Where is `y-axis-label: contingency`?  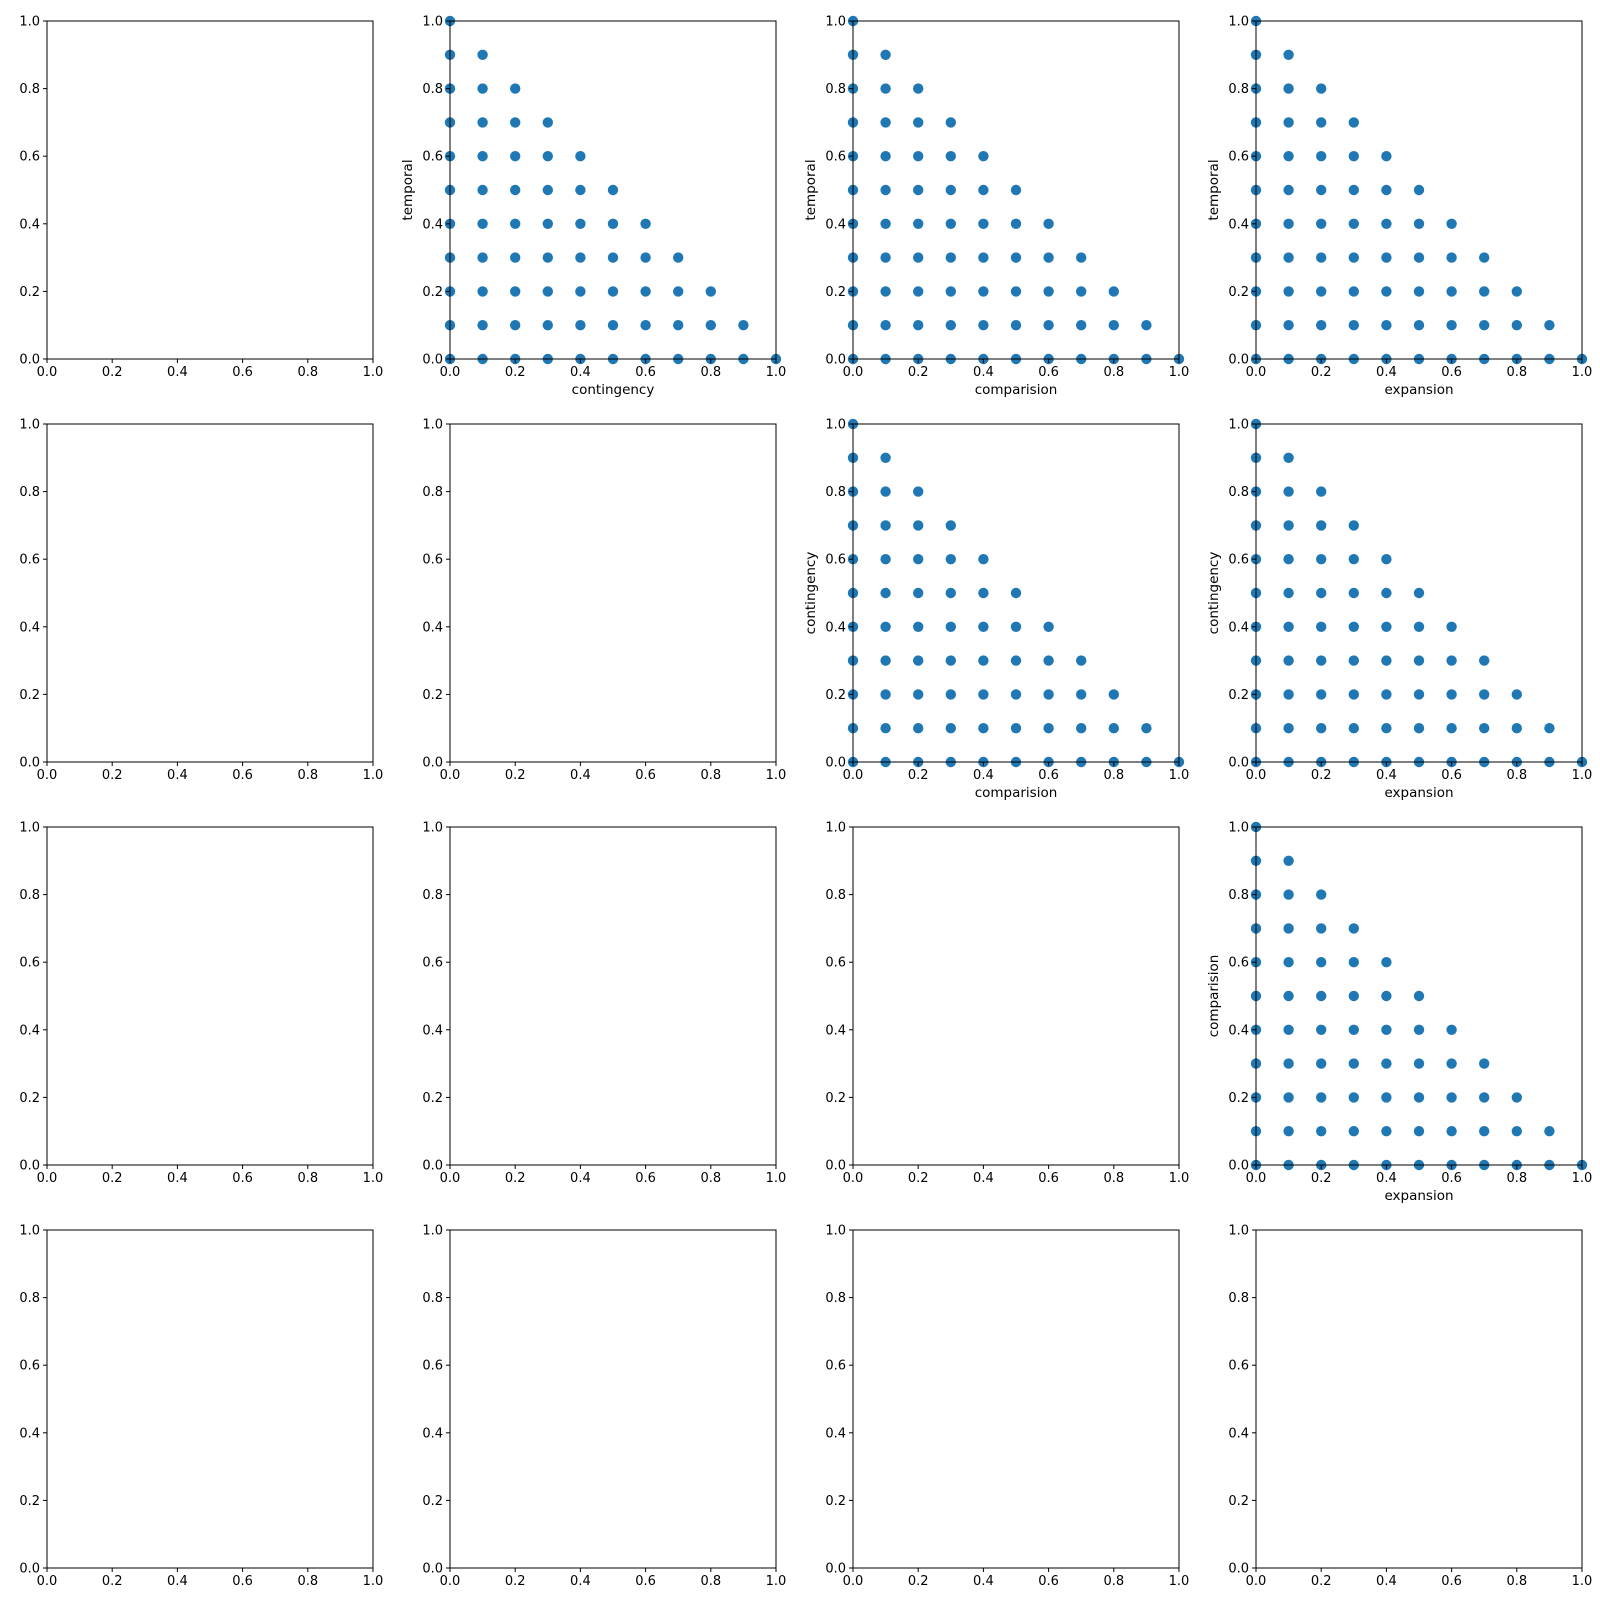 y-axis-label: contingency is located at coordinates (811, 593).